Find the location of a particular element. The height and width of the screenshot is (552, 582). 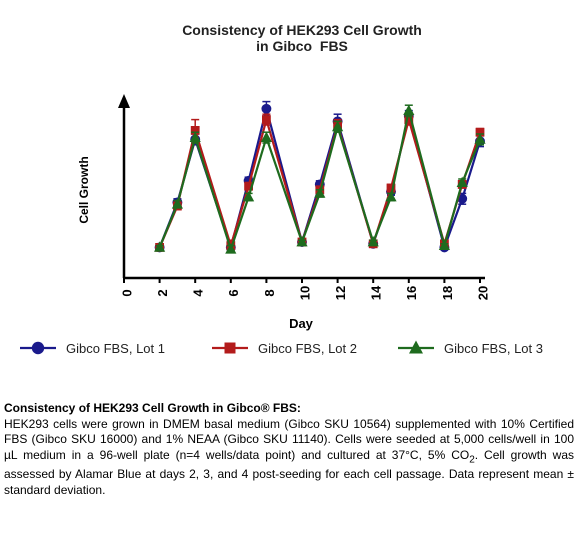

x-tick-label-0: 0 is located at coordinates (126, 292).